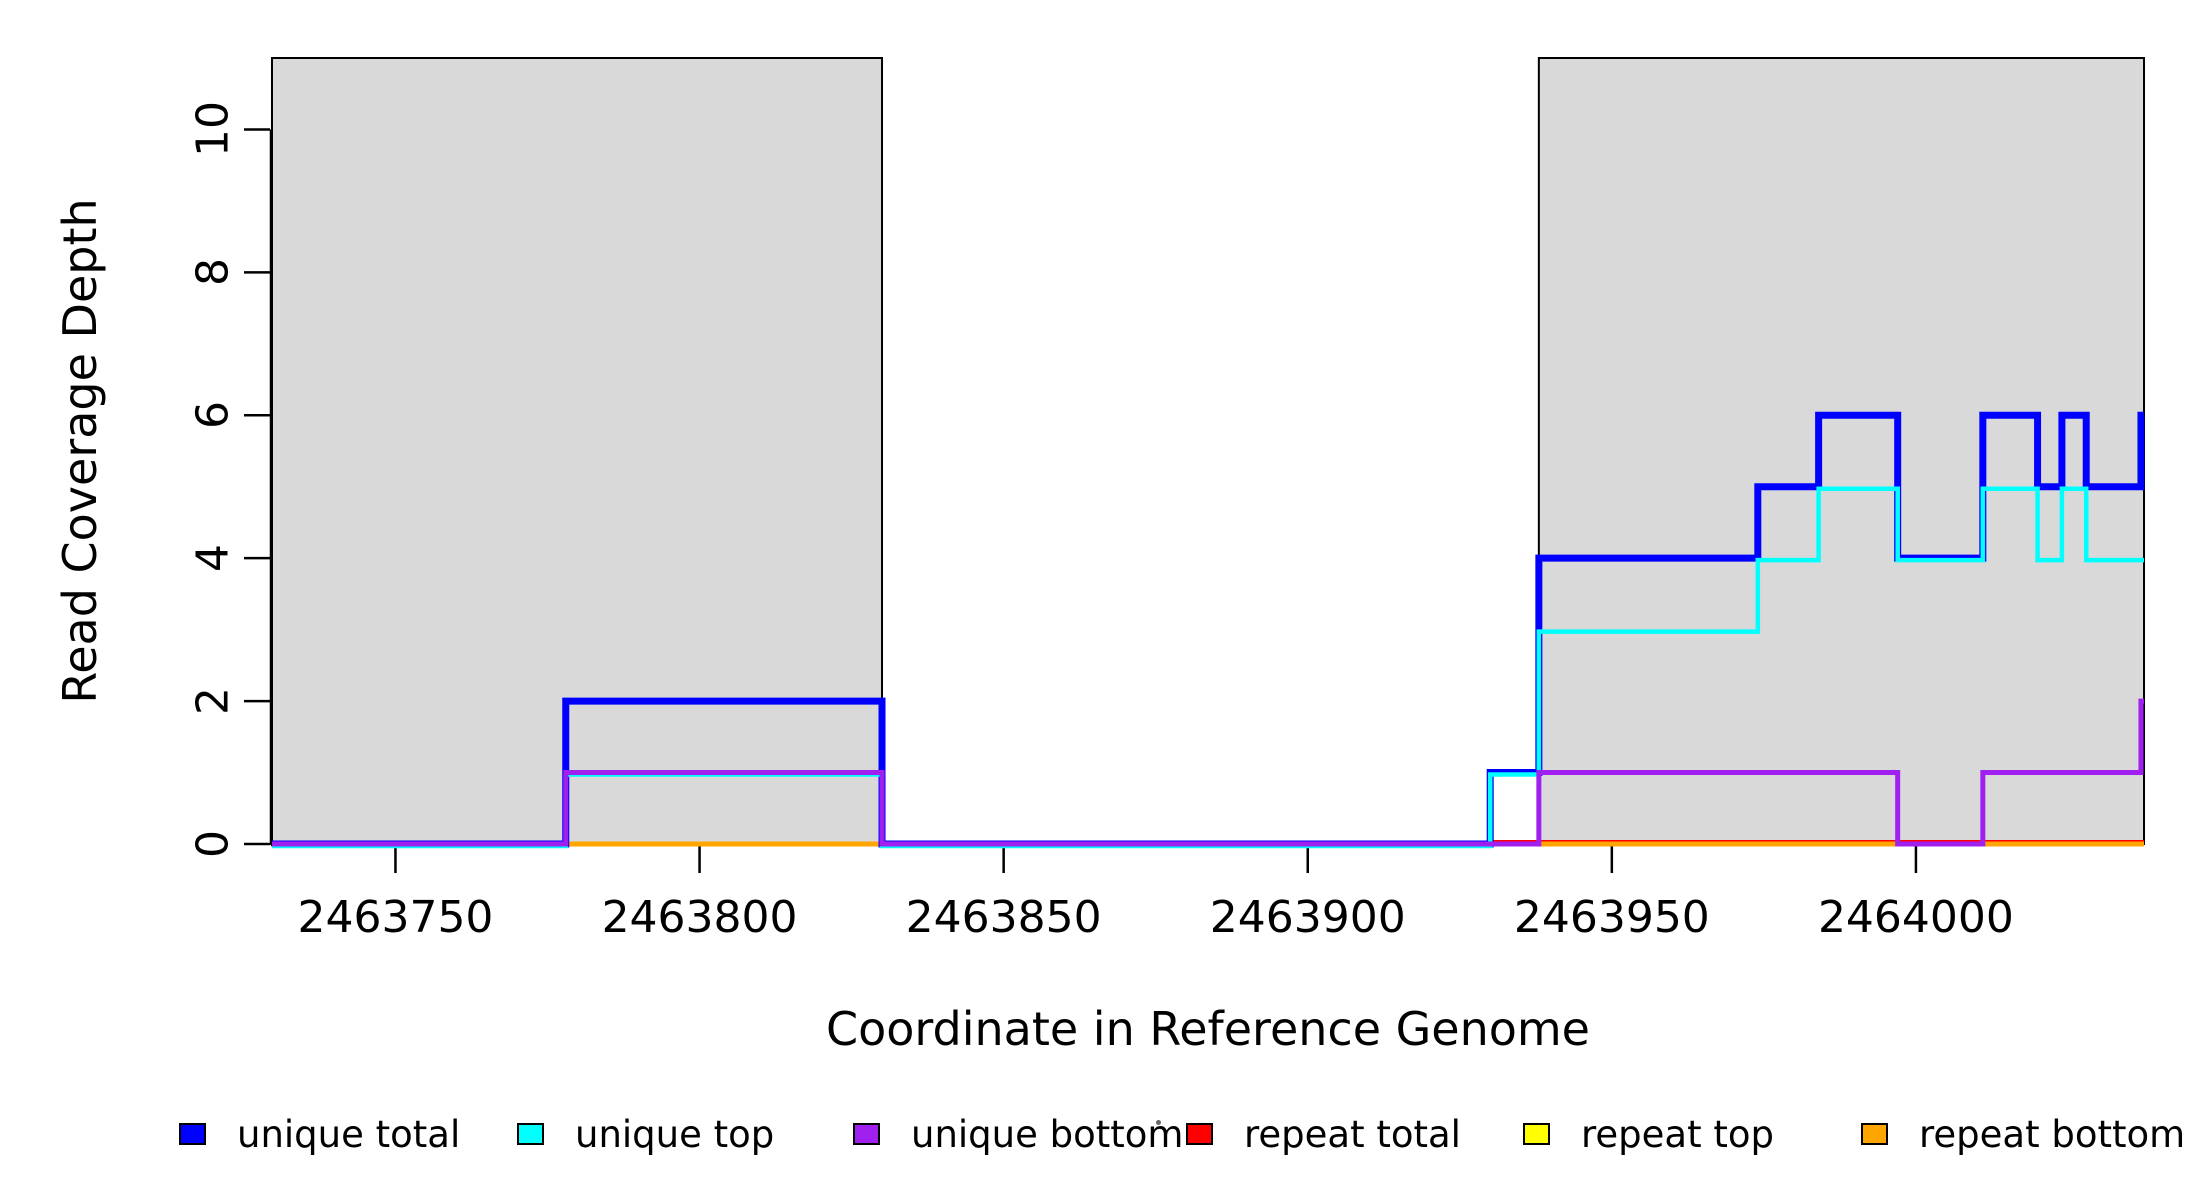 This screenshot has width=2200, height=1200. Describe the element at coordinates (213, 558) in the screenshot. I see `y-tick-label: 4` at that location.